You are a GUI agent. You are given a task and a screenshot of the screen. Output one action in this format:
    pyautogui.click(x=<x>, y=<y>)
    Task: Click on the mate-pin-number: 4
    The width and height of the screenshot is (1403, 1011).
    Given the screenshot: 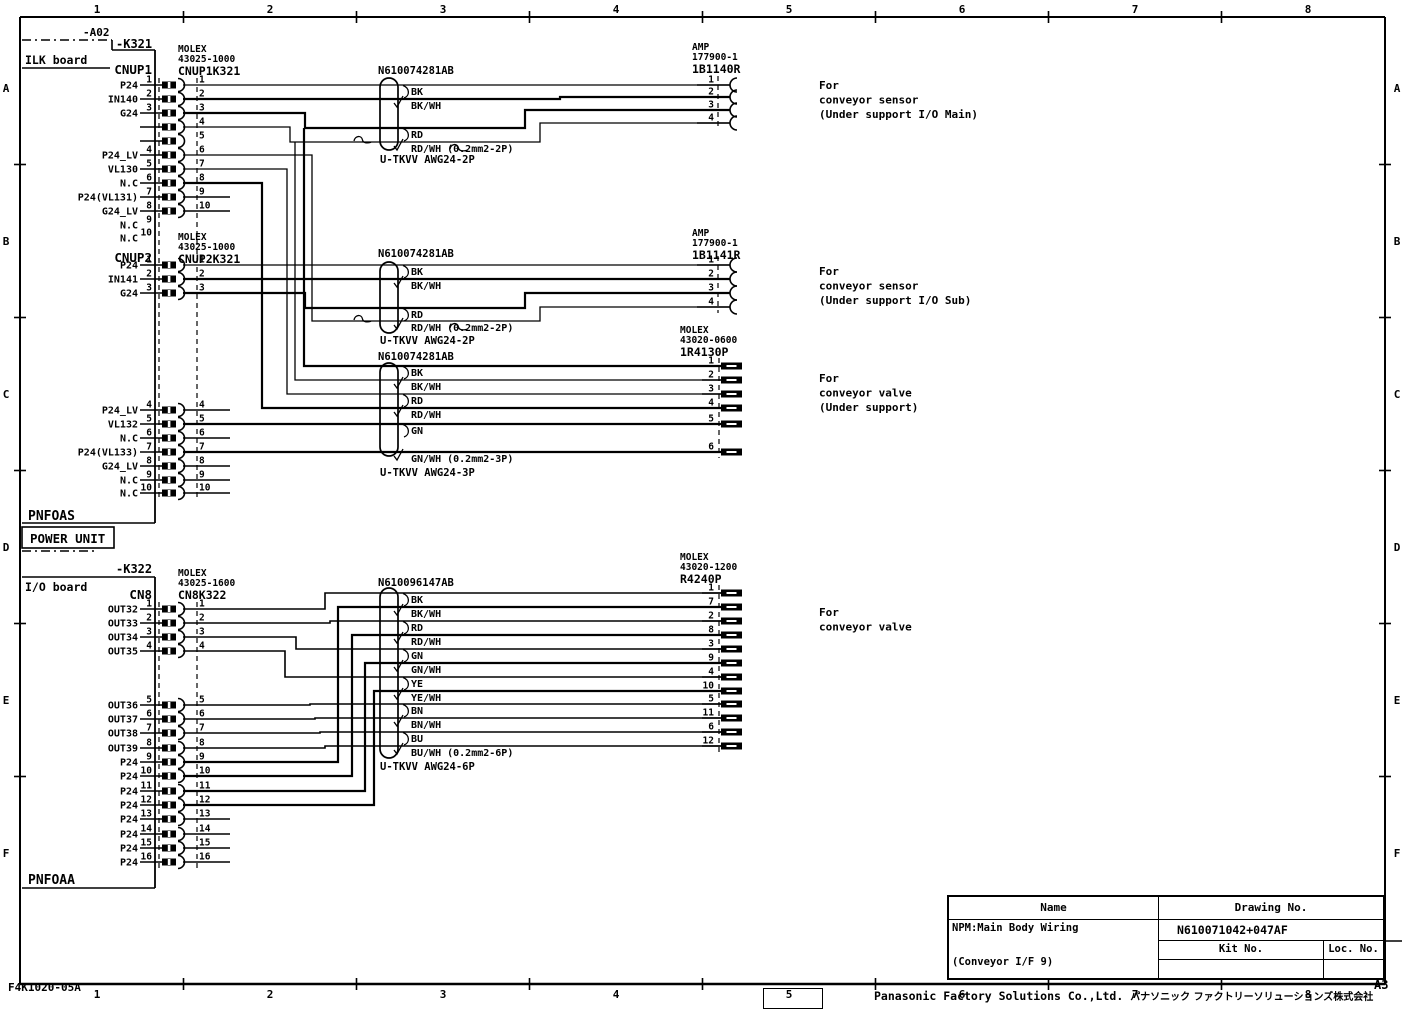 What is the action you would take?
    pyautogui.click(x=202, y=122)
    